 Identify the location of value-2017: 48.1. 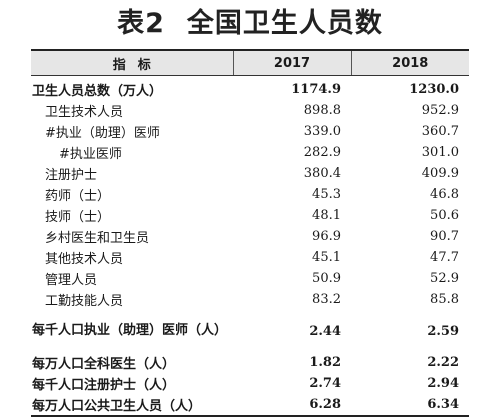
(326, 215).